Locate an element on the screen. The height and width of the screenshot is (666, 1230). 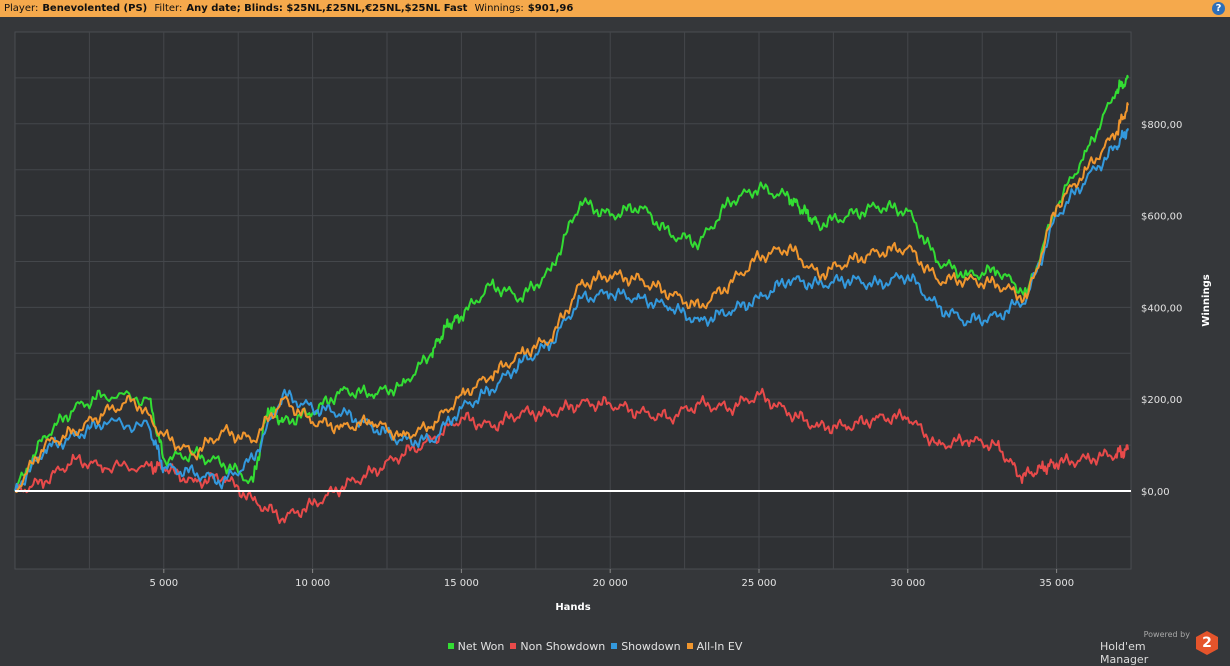
legend-label: All-In EV is located at coordinates (719, 646).